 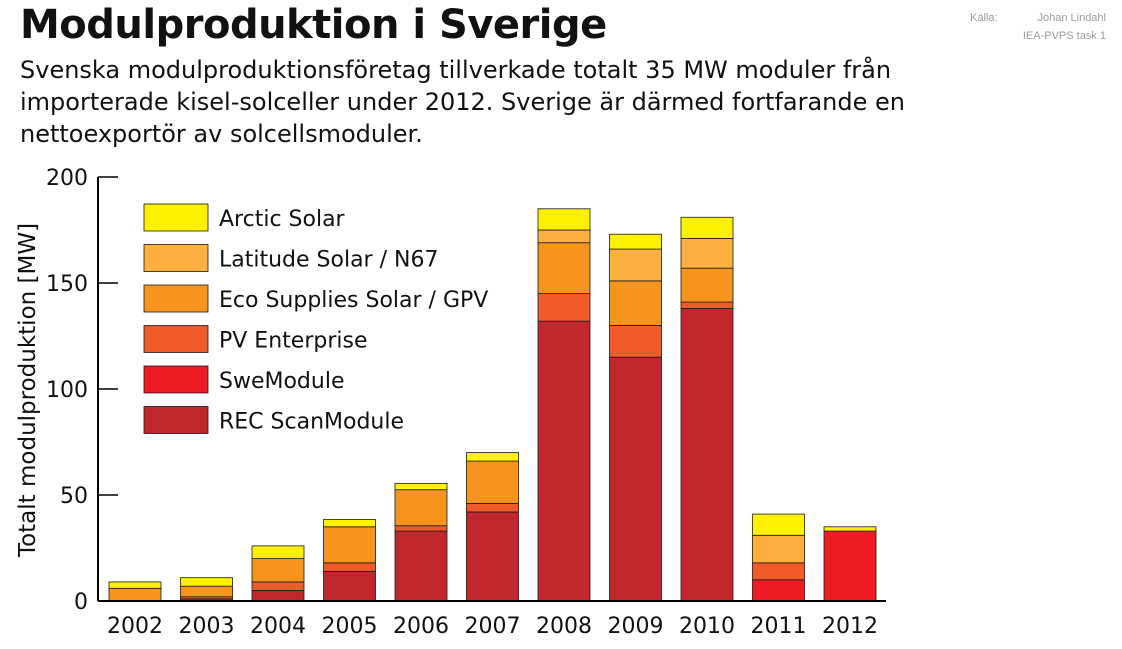 What do you see at coordinates (421, 626) in the screenshot?
I see `x-tick-label-2006: 2006` at bounding box center [421, 626].